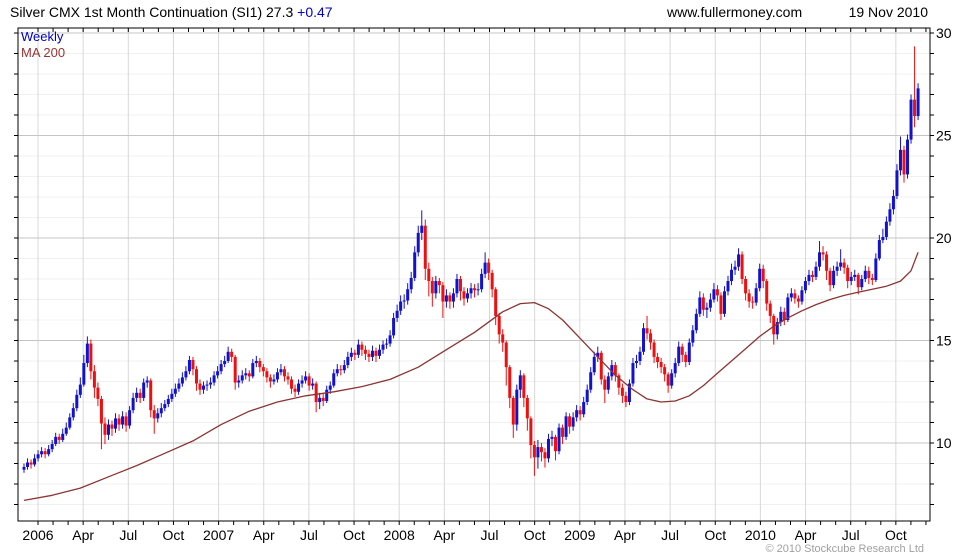 This screenshot has height=560, width=980. What do you see at coordinates (888, 12) in the screenshot?
I see `chart-date: 19 Nov 2010` at bounding box center [888, 12].